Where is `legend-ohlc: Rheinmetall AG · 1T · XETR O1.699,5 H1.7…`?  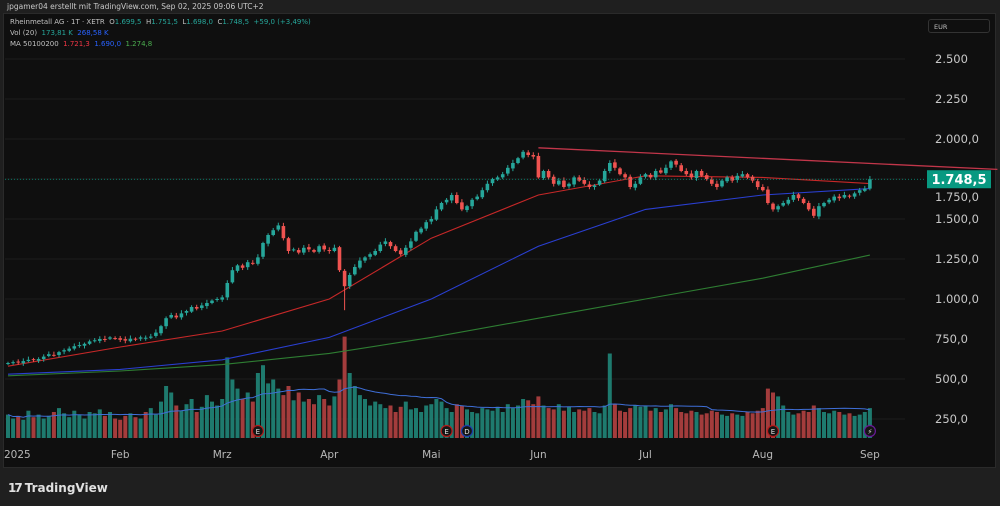 legend-ohlc: Rheinmetall AG · 1T · XETR O1.699,5 H1.7… is located at coordinates (160, 22).